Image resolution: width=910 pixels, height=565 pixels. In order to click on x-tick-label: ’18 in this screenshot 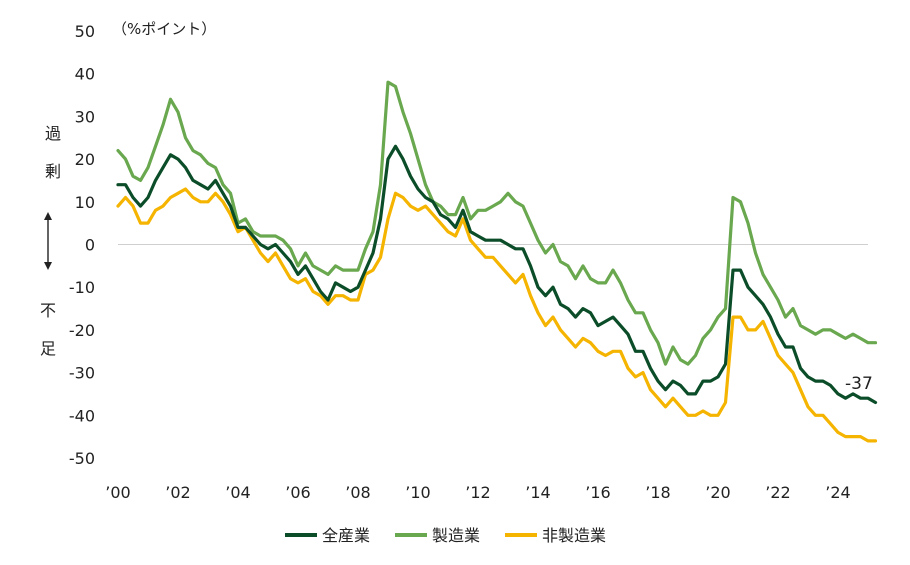, I will do `click(657, 492)`.